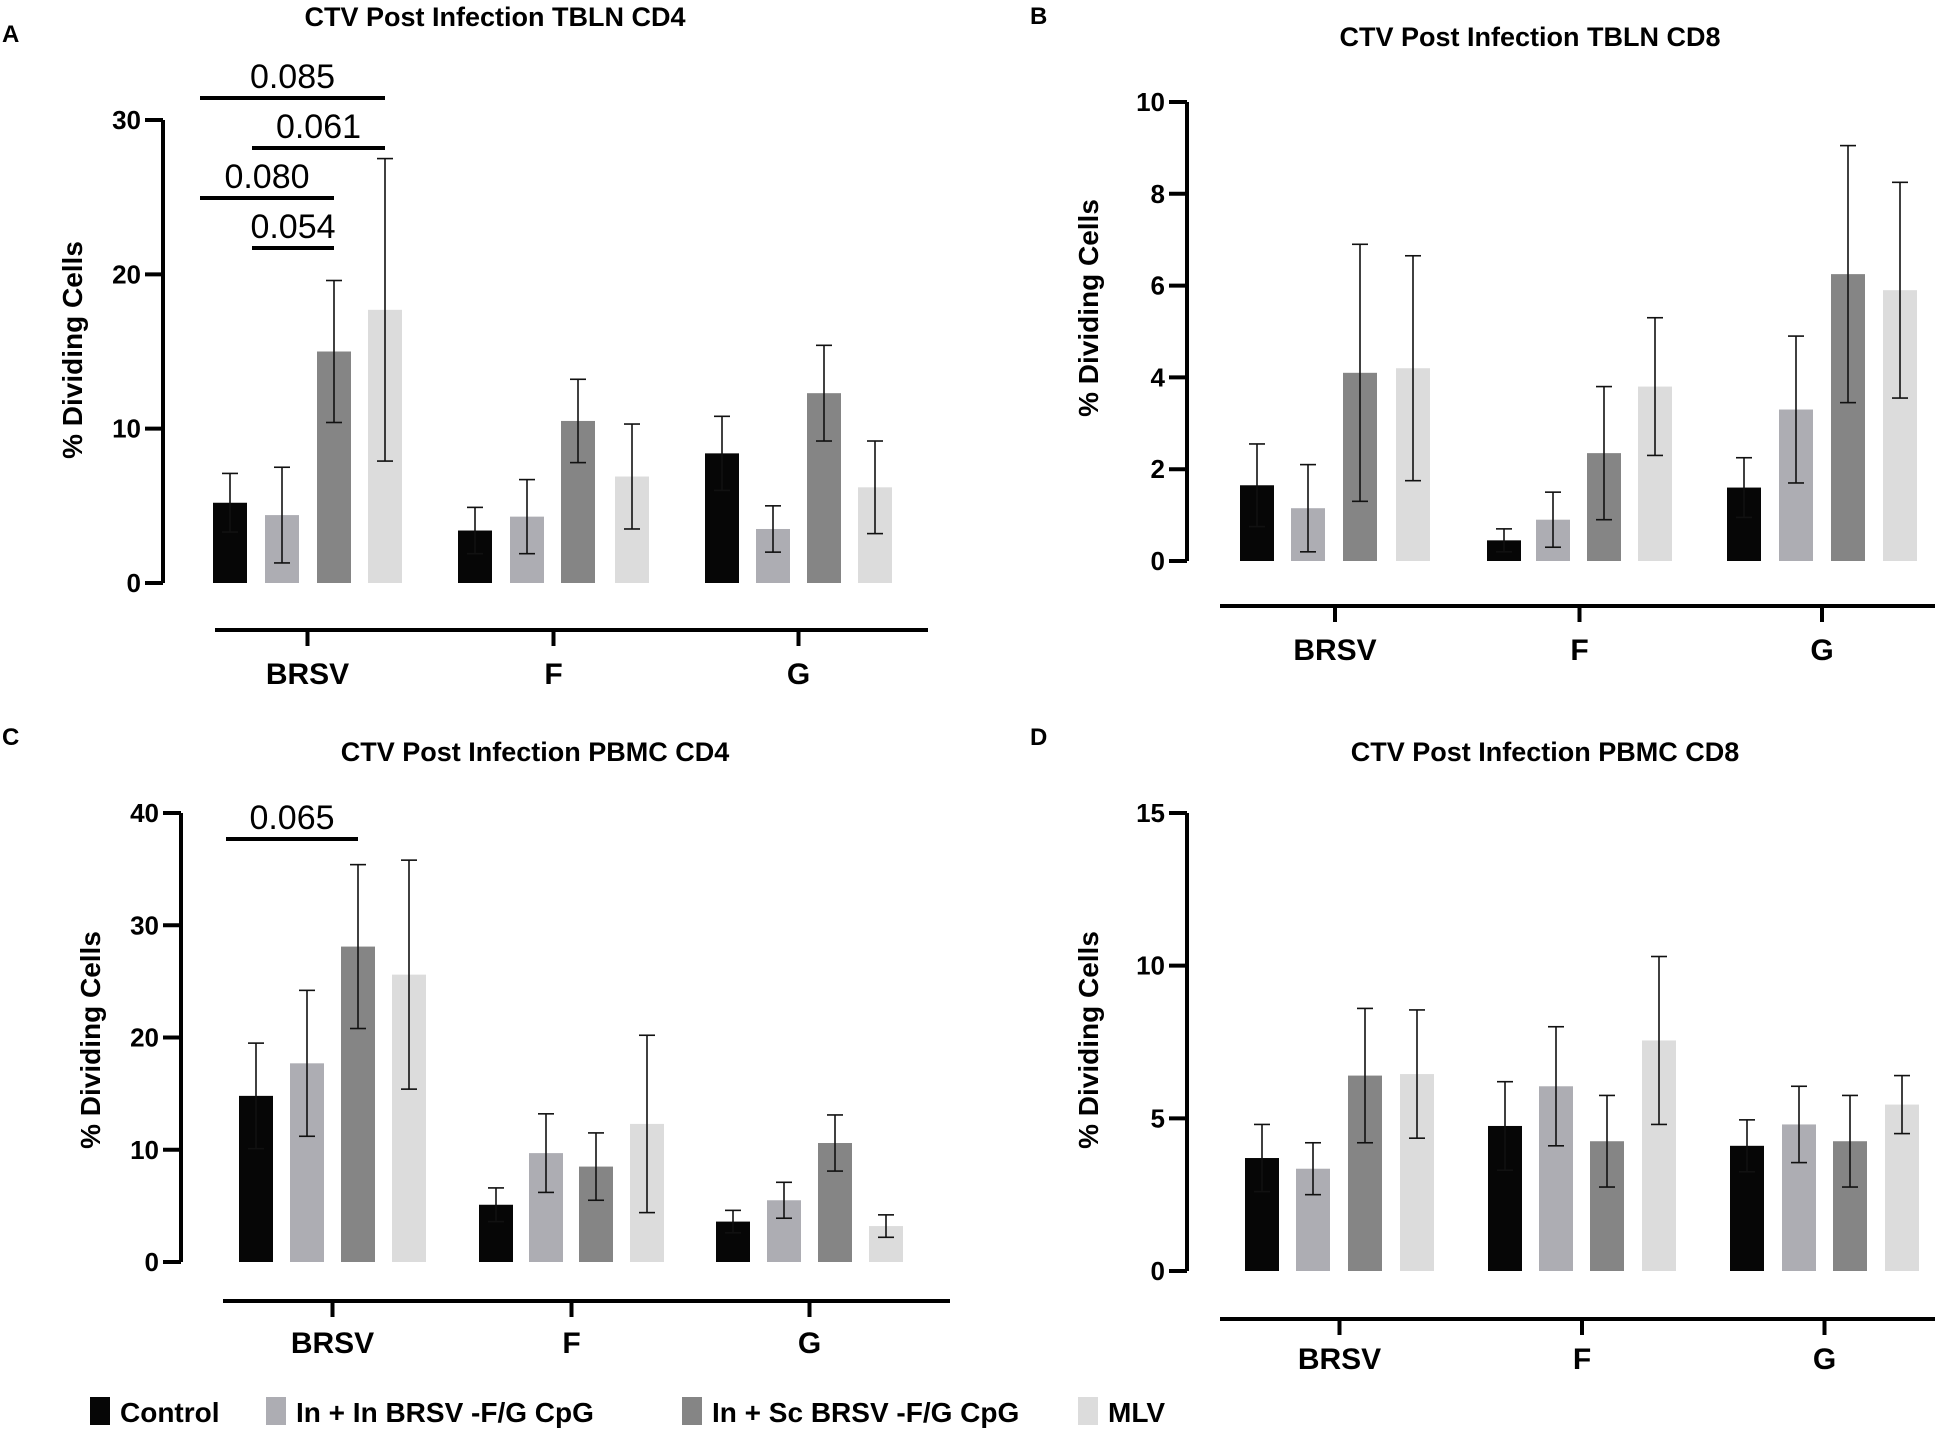  What do you see at coordinates (1313, 1168) in the screenshot?
I see `panel-d-error-bar-in-in-brsv-f-g-cpg-brsv` at bounding box center [1313, 1168].